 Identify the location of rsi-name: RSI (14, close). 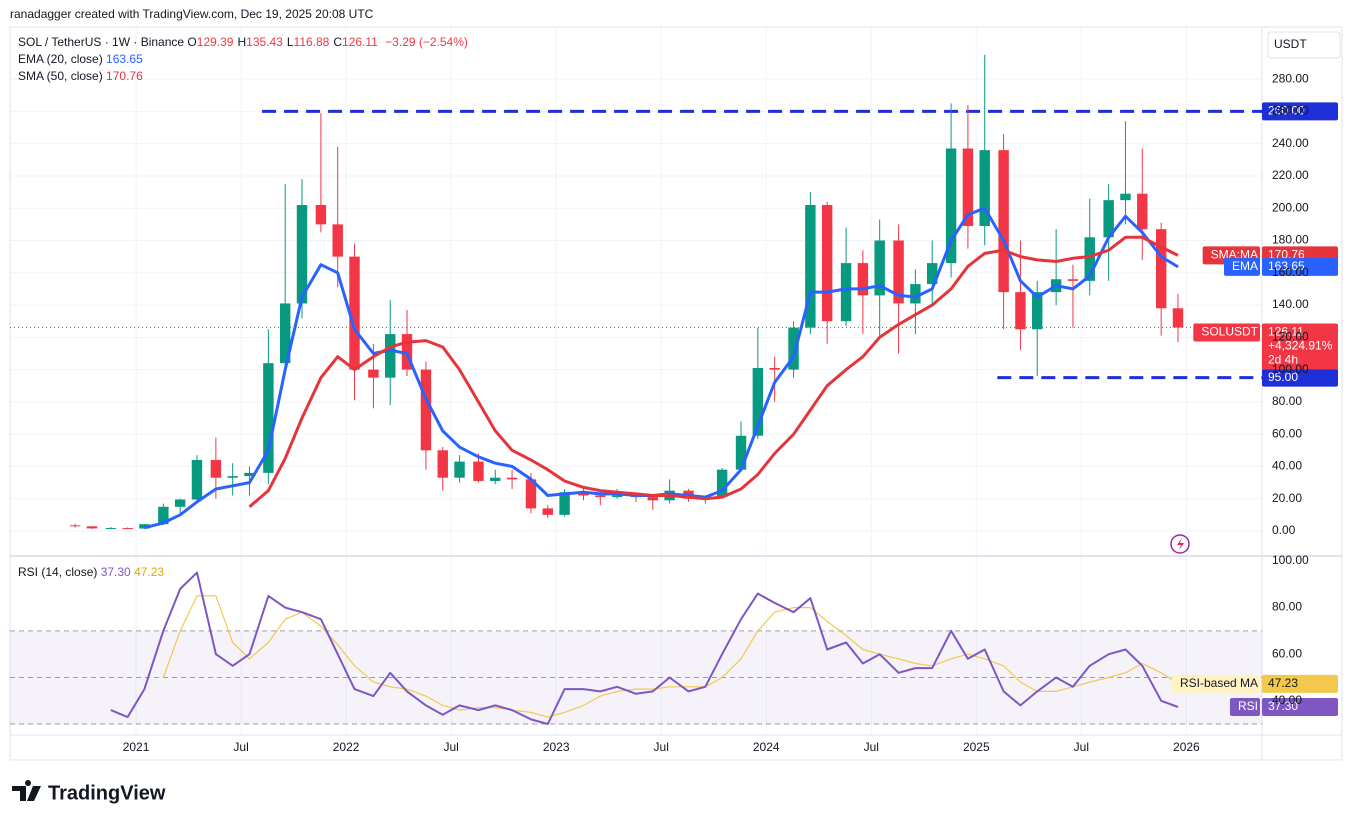
(58, 572).